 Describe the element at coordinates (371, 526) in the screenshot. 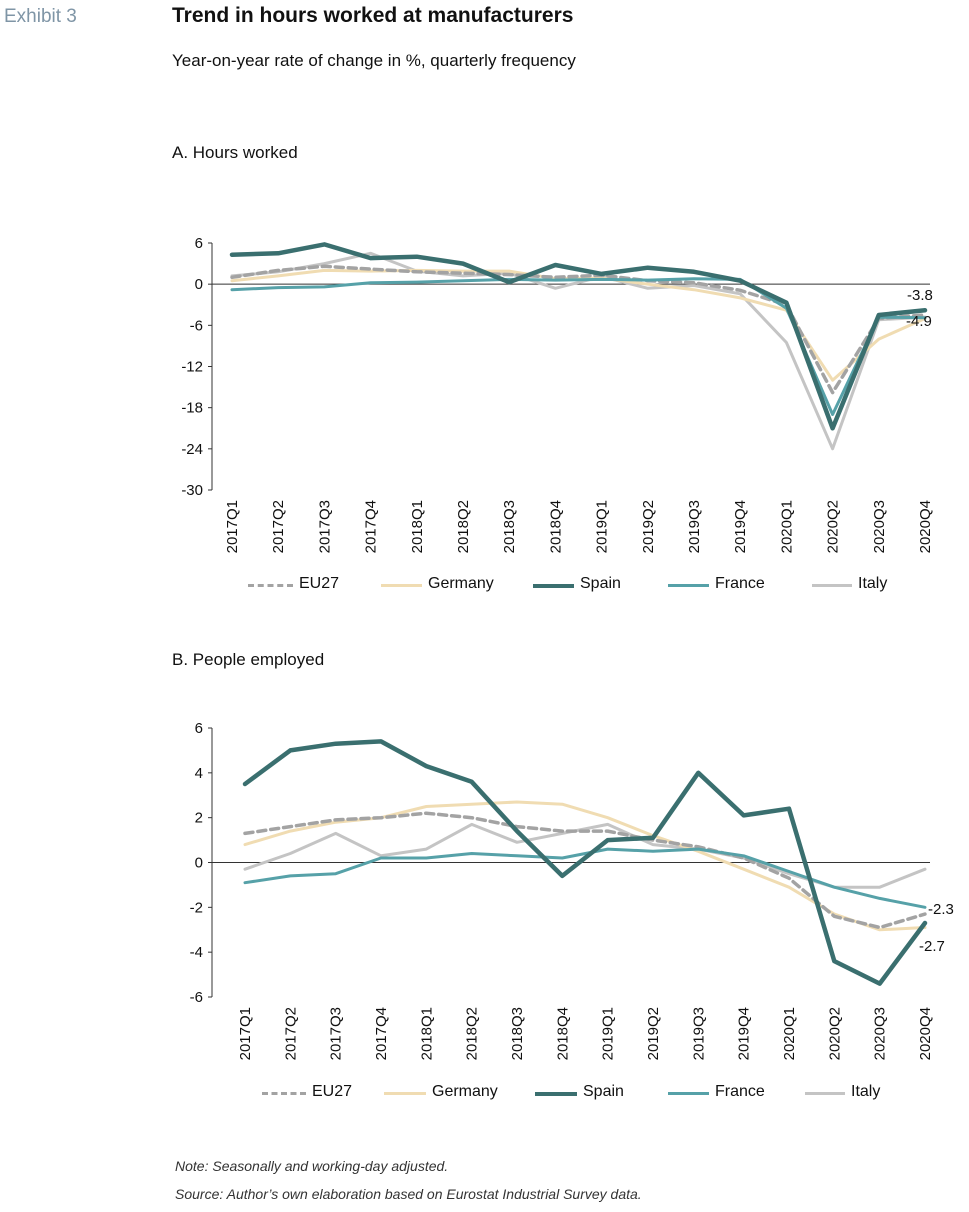

I see `hours-x-tick-label: 2017Q4` at that location.